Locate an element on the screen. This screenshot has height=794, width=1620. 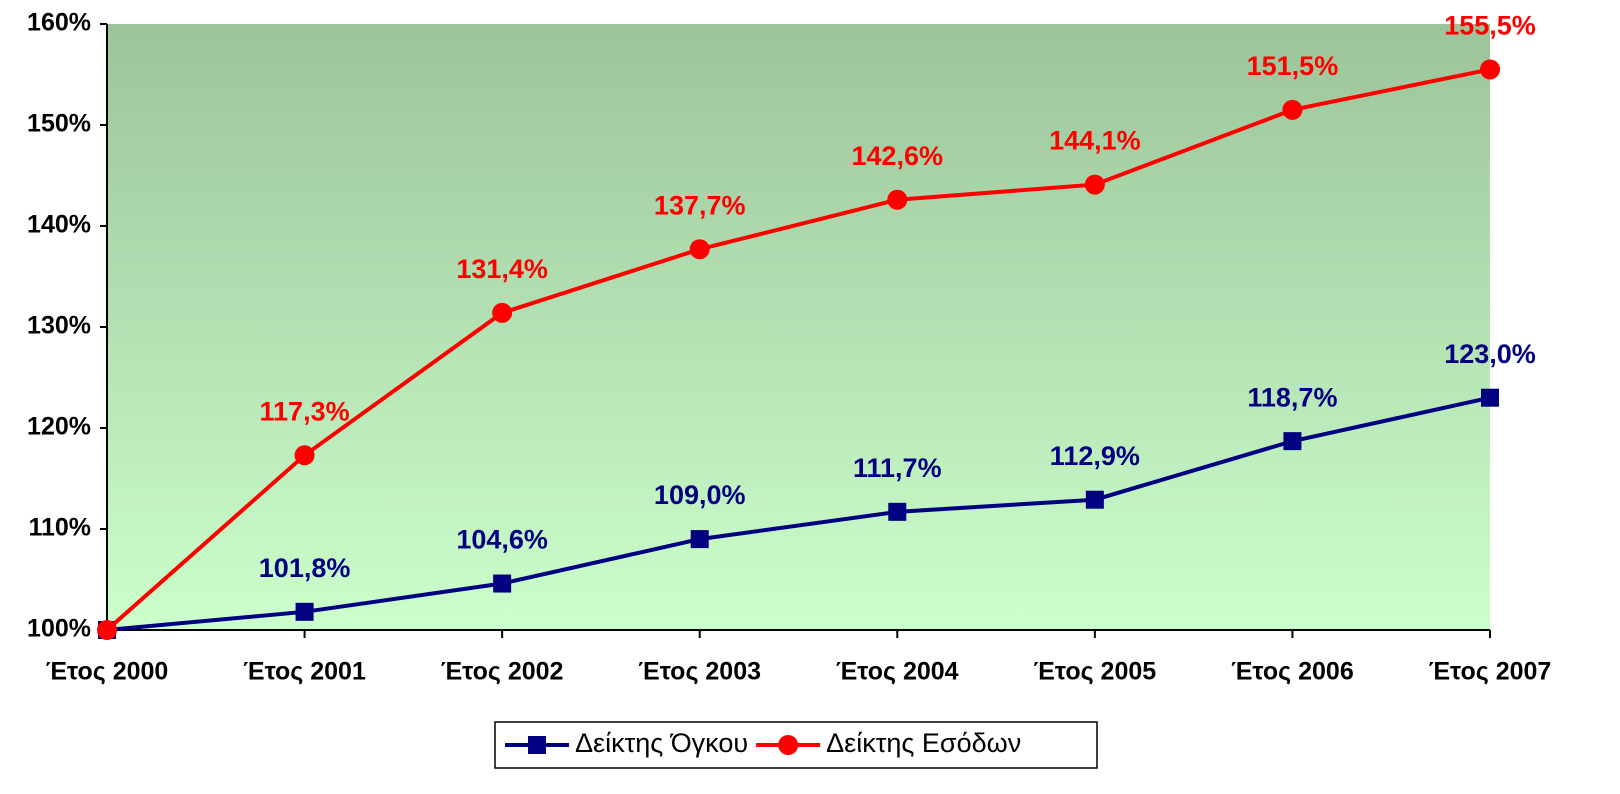
data-label: 142,6% is located at coordinates (897, 156).